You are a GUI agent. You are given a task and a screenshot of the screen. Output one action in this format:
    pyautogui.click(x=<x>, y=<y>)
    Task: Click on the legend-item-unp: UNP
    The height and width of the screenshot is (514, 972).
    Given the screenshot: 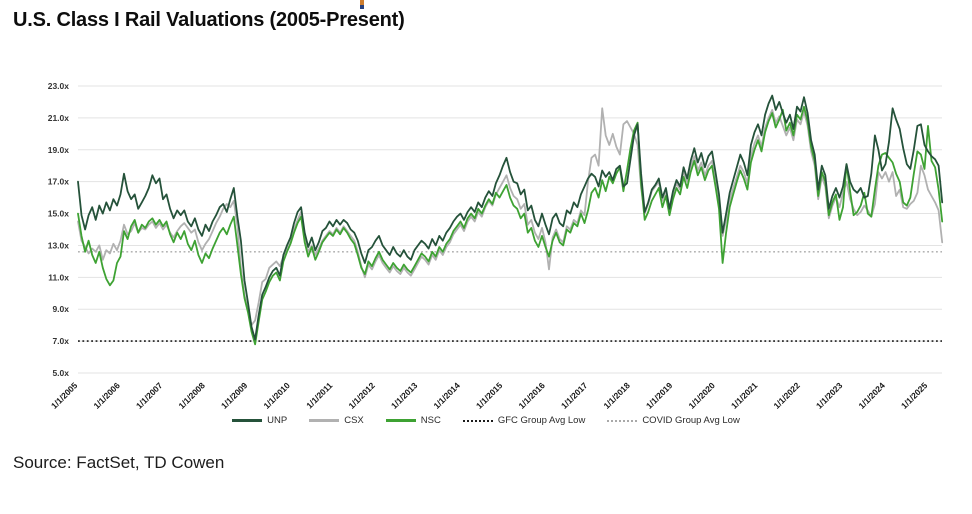 What is the action you would take?
    pyautogui.click(x=259, y=420)
    